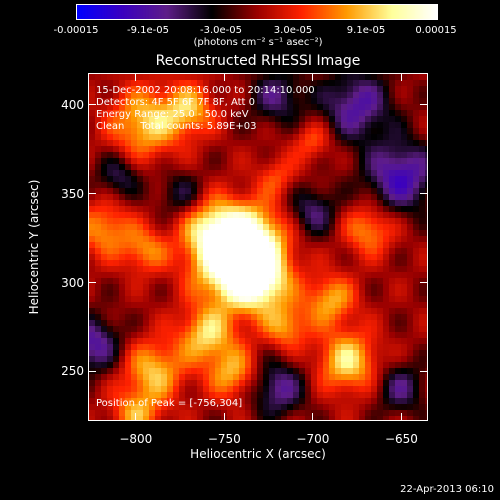 The height and width of the screenshot is (500, 500). I want to click on y-tick-mark, so click(424, 371).